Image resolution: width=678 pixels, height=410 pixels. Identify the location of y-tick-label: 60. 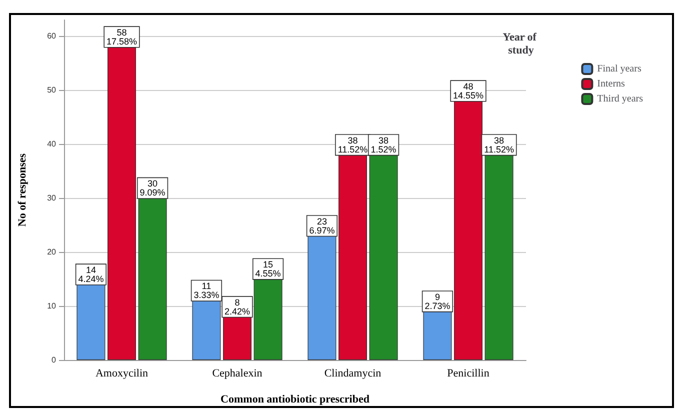
(52, 36).